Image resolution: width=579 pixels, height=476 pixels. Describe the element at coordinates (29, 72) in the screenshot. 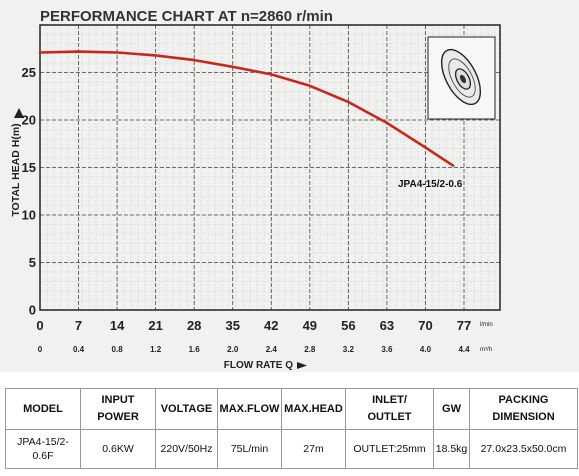

I see `y-tick-label: 25` at that location.